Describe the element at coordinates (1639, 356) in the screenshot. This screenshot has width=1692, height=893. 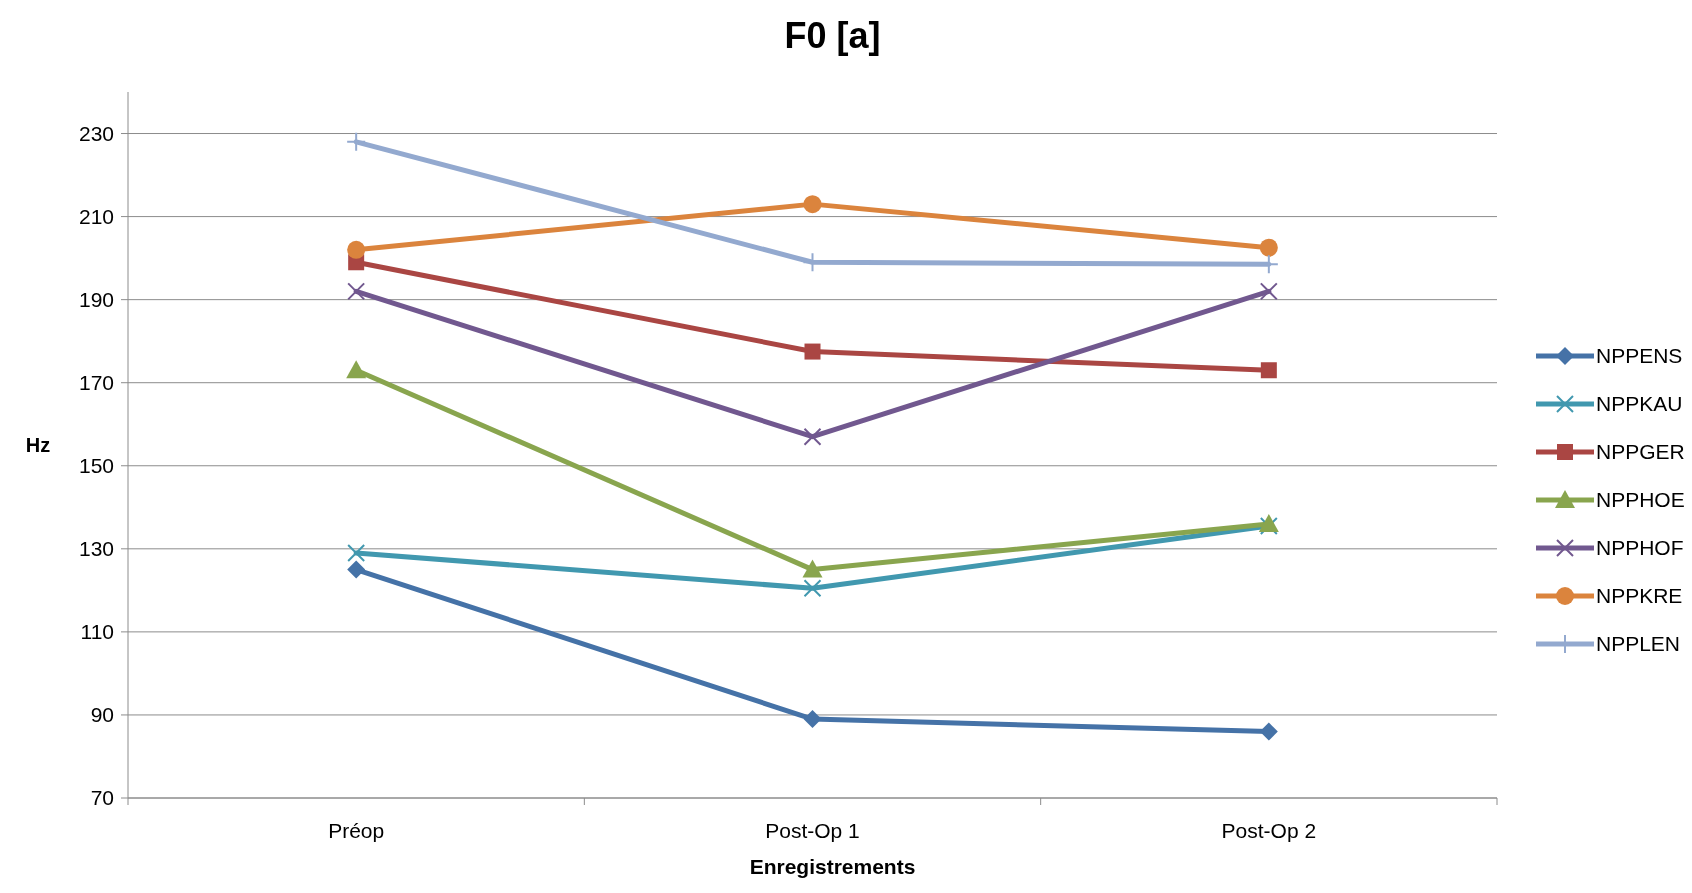
I see `legend-label: NPPENS` at that location.